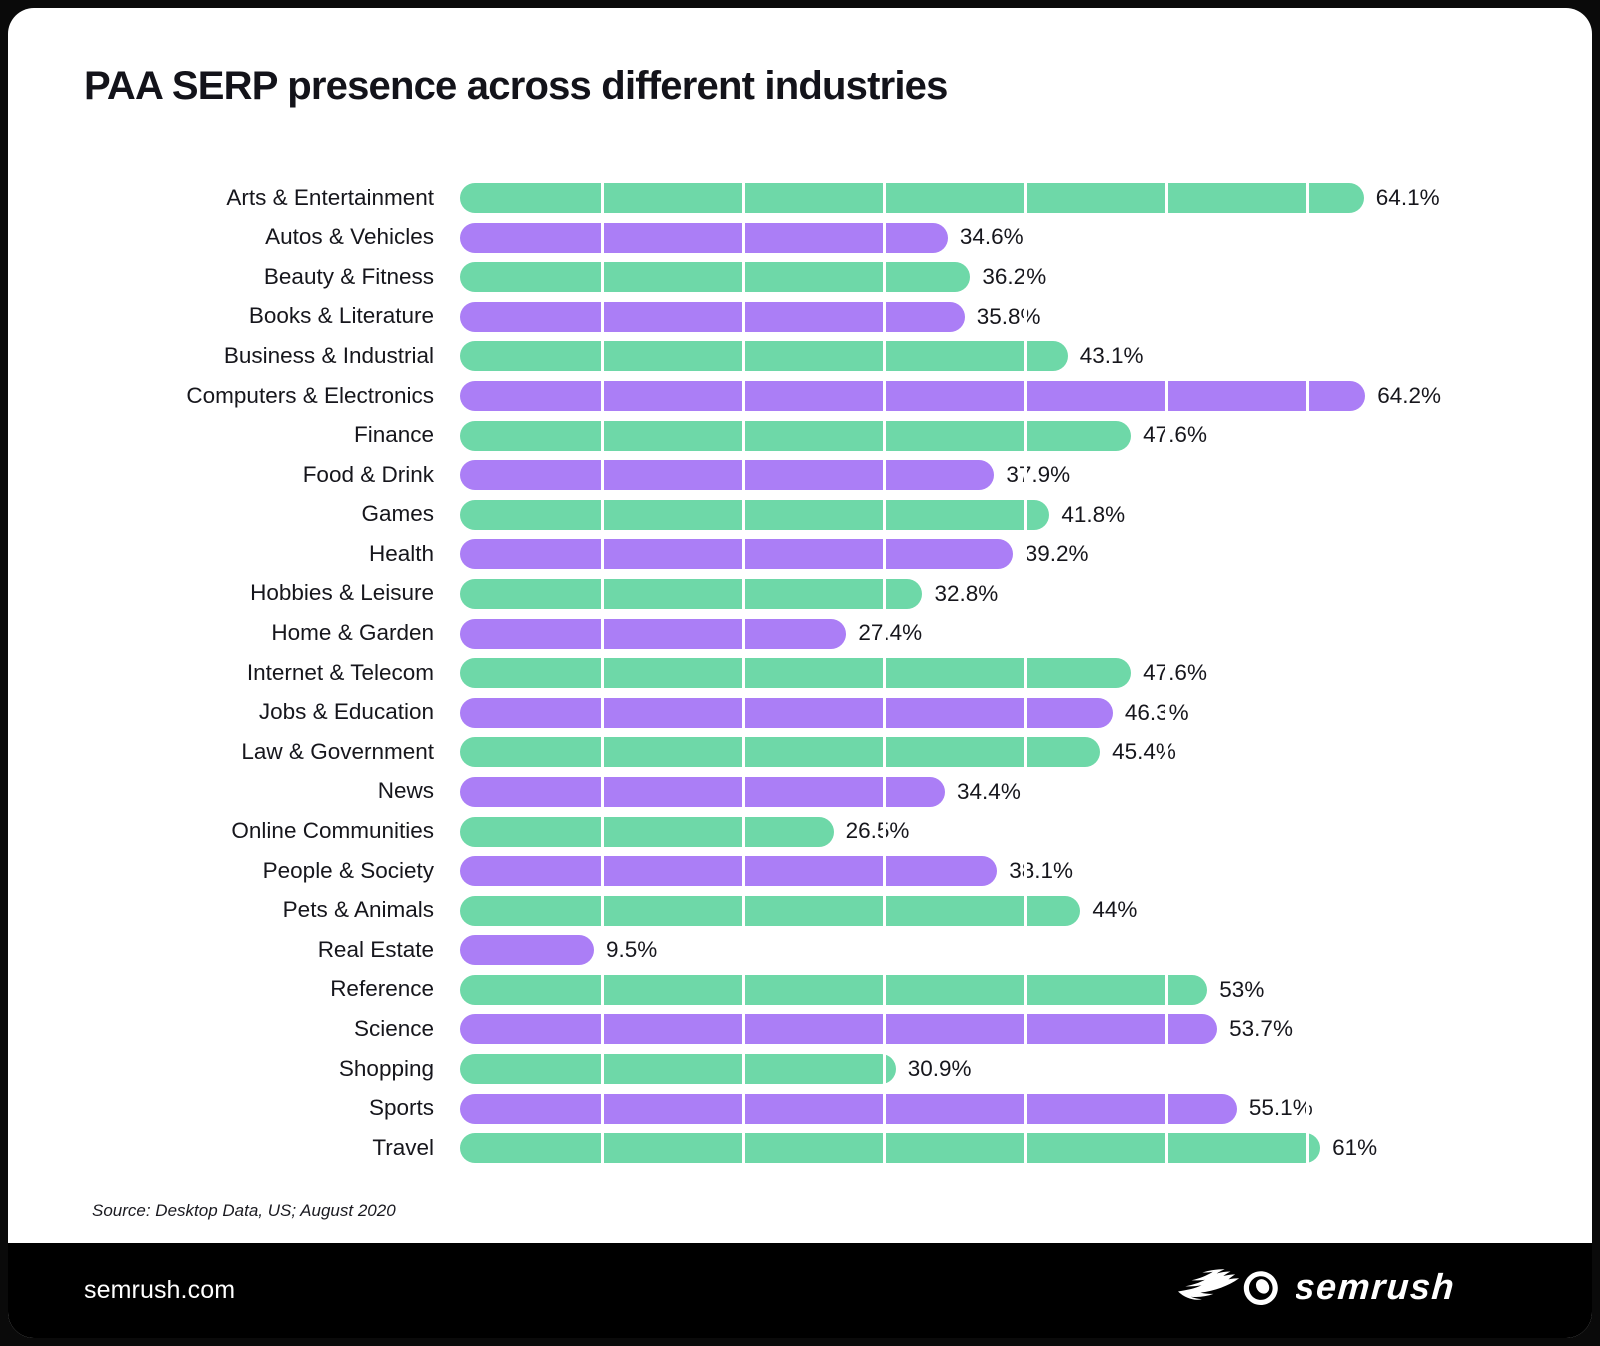 This screenshot has height=1346, width=1600. What do you see at coordinates (991, 237) in the screenshot?
I see `bar-value-label: 34.6%` at bounding box center [991, 237].